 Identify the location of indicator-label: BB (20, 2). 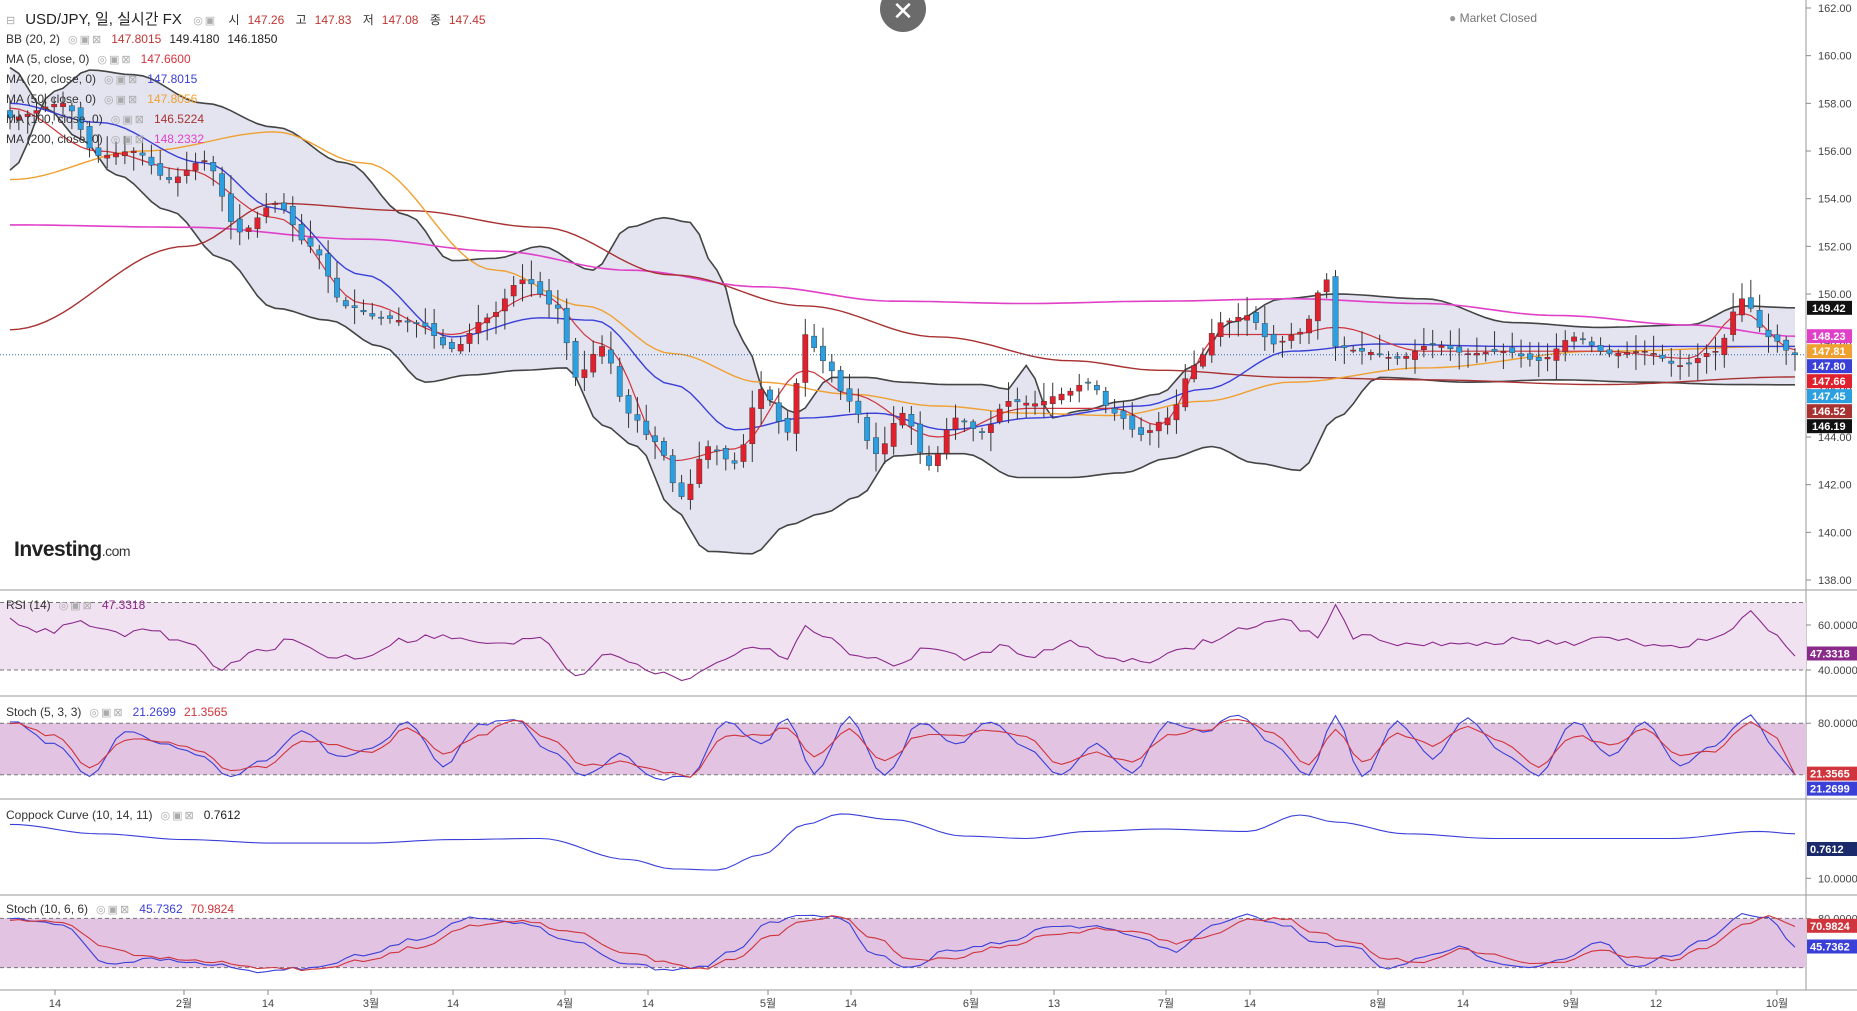
(33, 39).